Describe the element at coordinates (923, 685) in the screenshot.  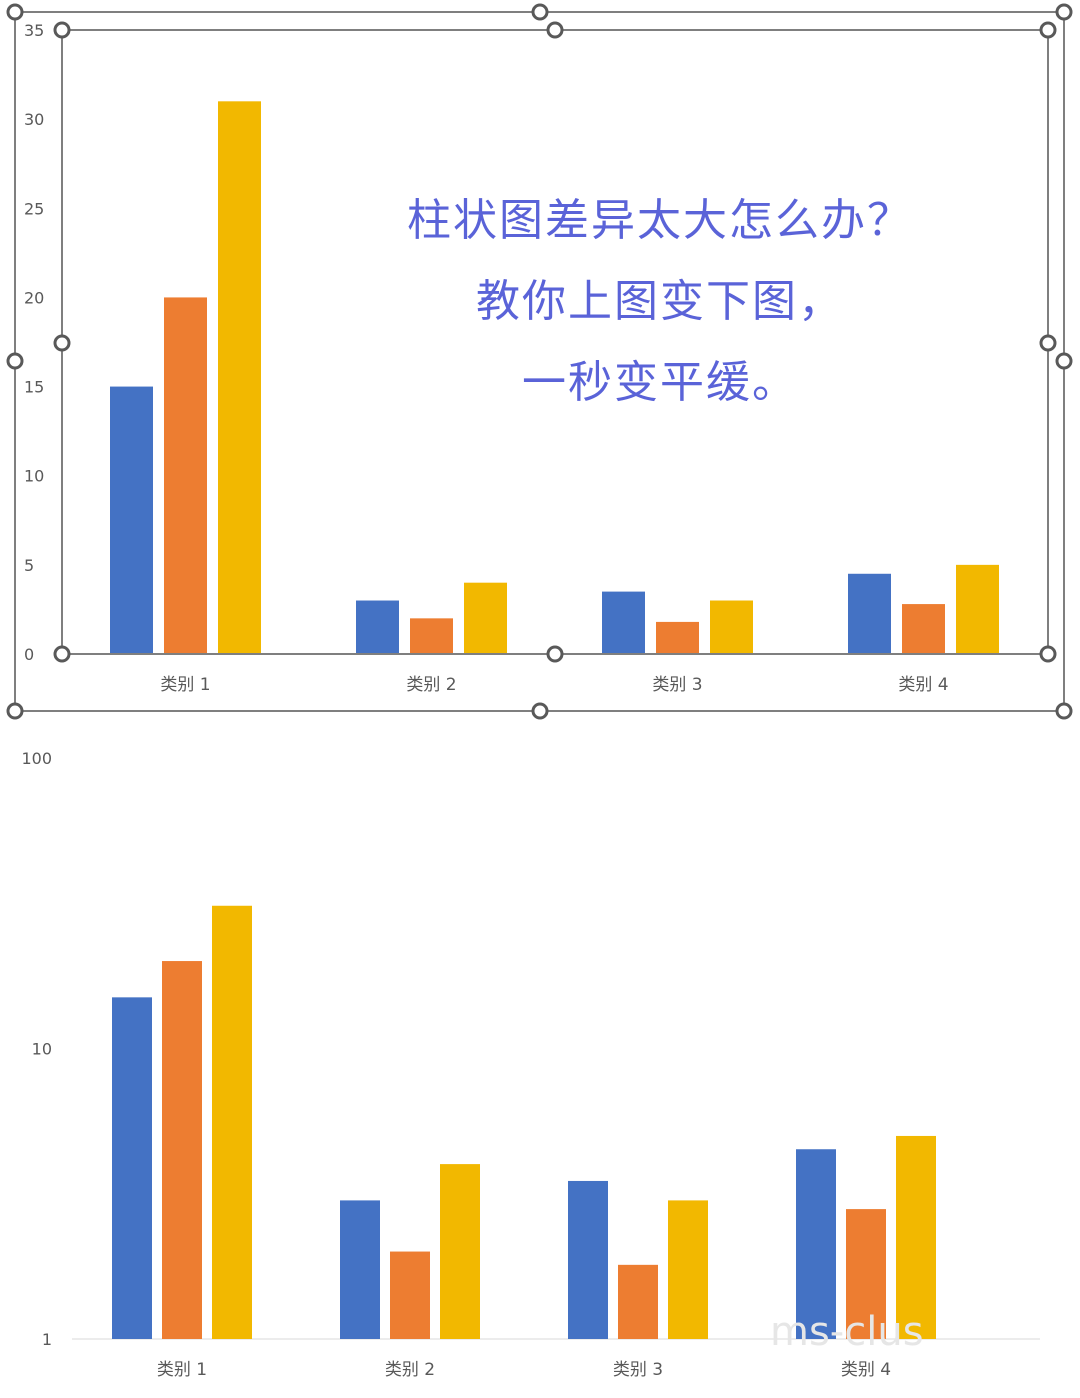
I see `category-label: 类别 4` at that location.